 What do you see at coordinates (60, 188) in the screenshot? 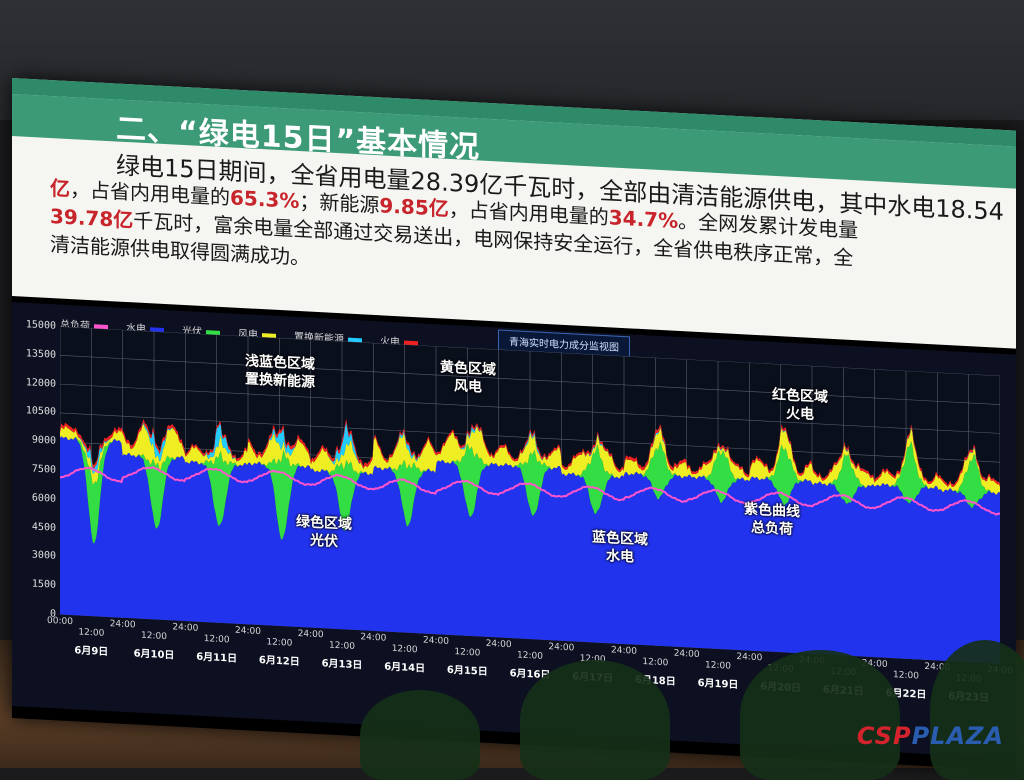
I see `highlight-value: 亿` at bounding box center [60, 188].